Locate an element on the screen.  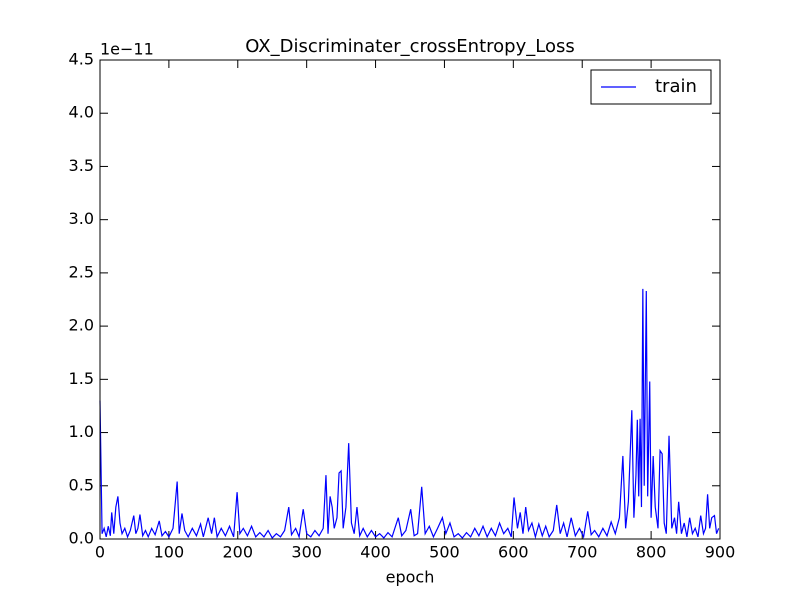
x-tick-label: 800 is located at coordinates (651, 552).